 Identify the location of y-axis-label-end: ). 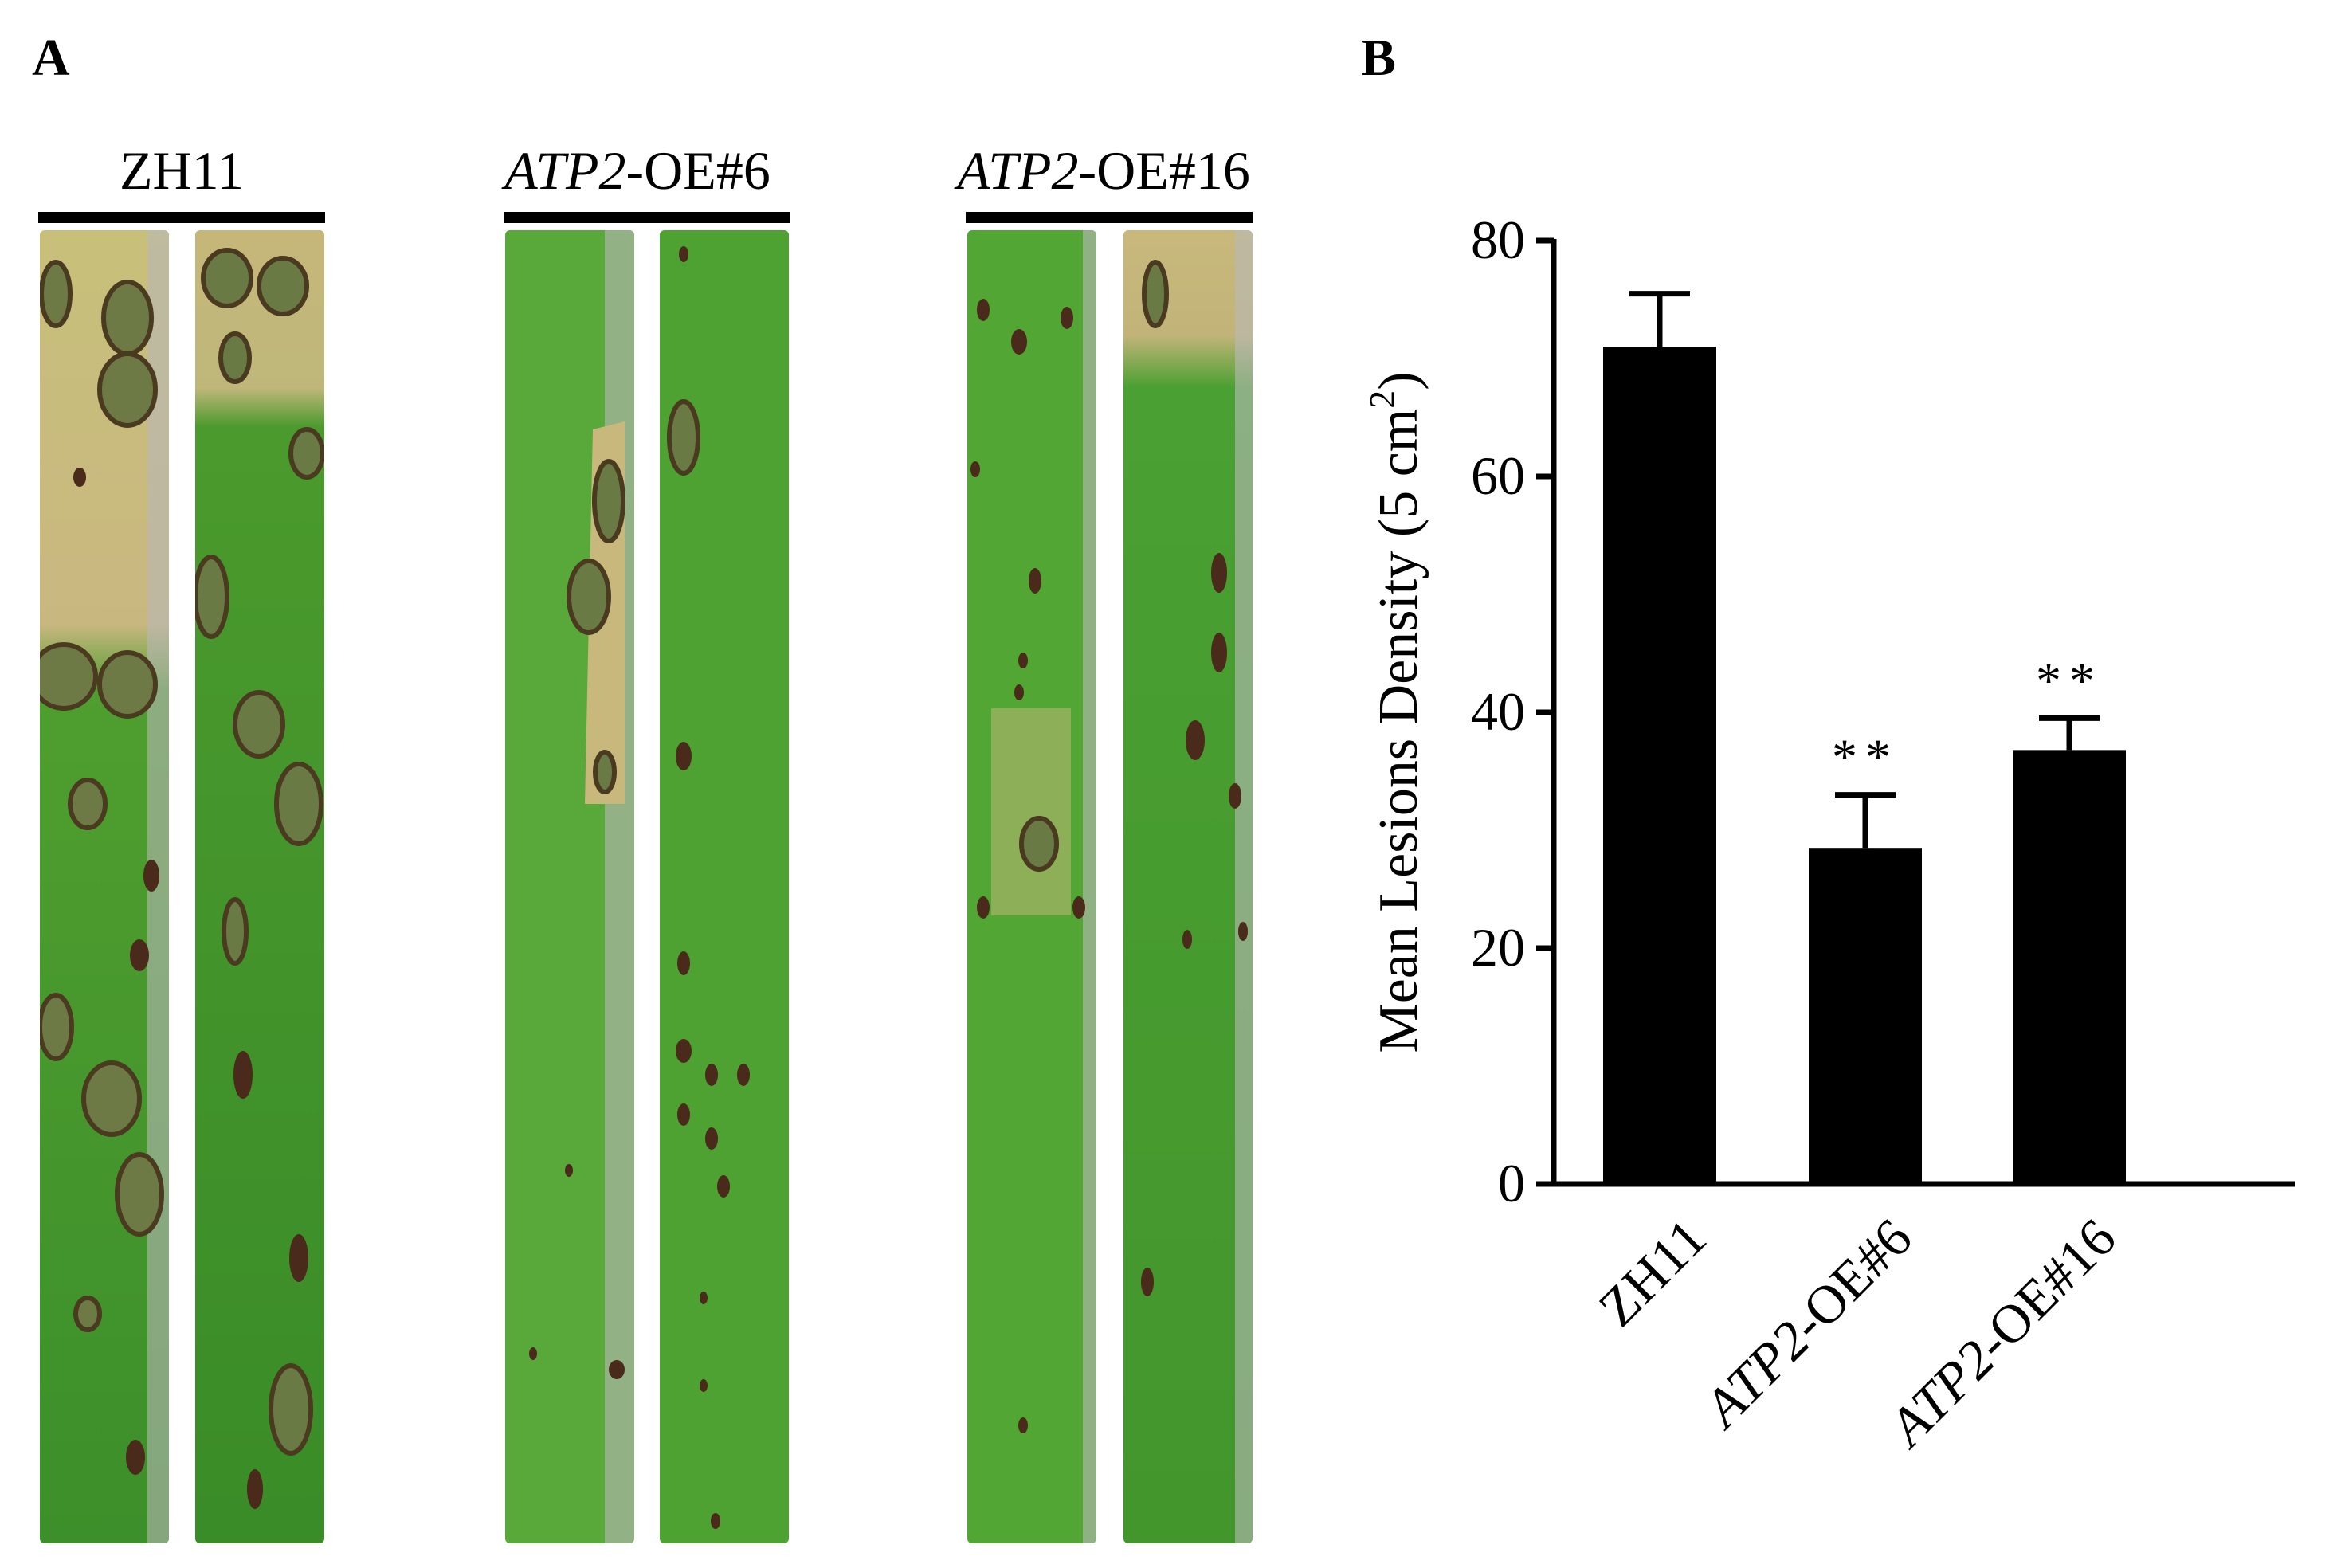
(1398, 380).